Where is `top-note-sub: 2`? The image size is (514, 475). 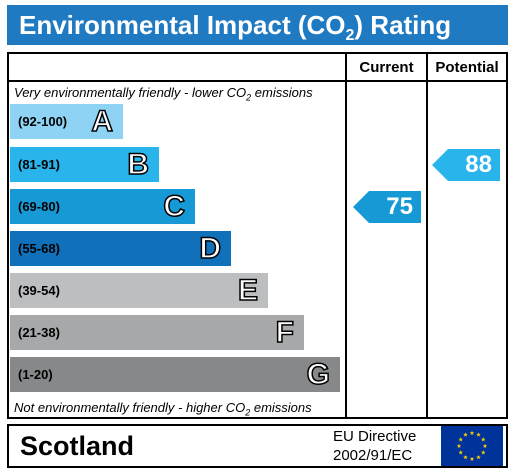 top-note-sub: 2 is located at coordinates (249, 97).